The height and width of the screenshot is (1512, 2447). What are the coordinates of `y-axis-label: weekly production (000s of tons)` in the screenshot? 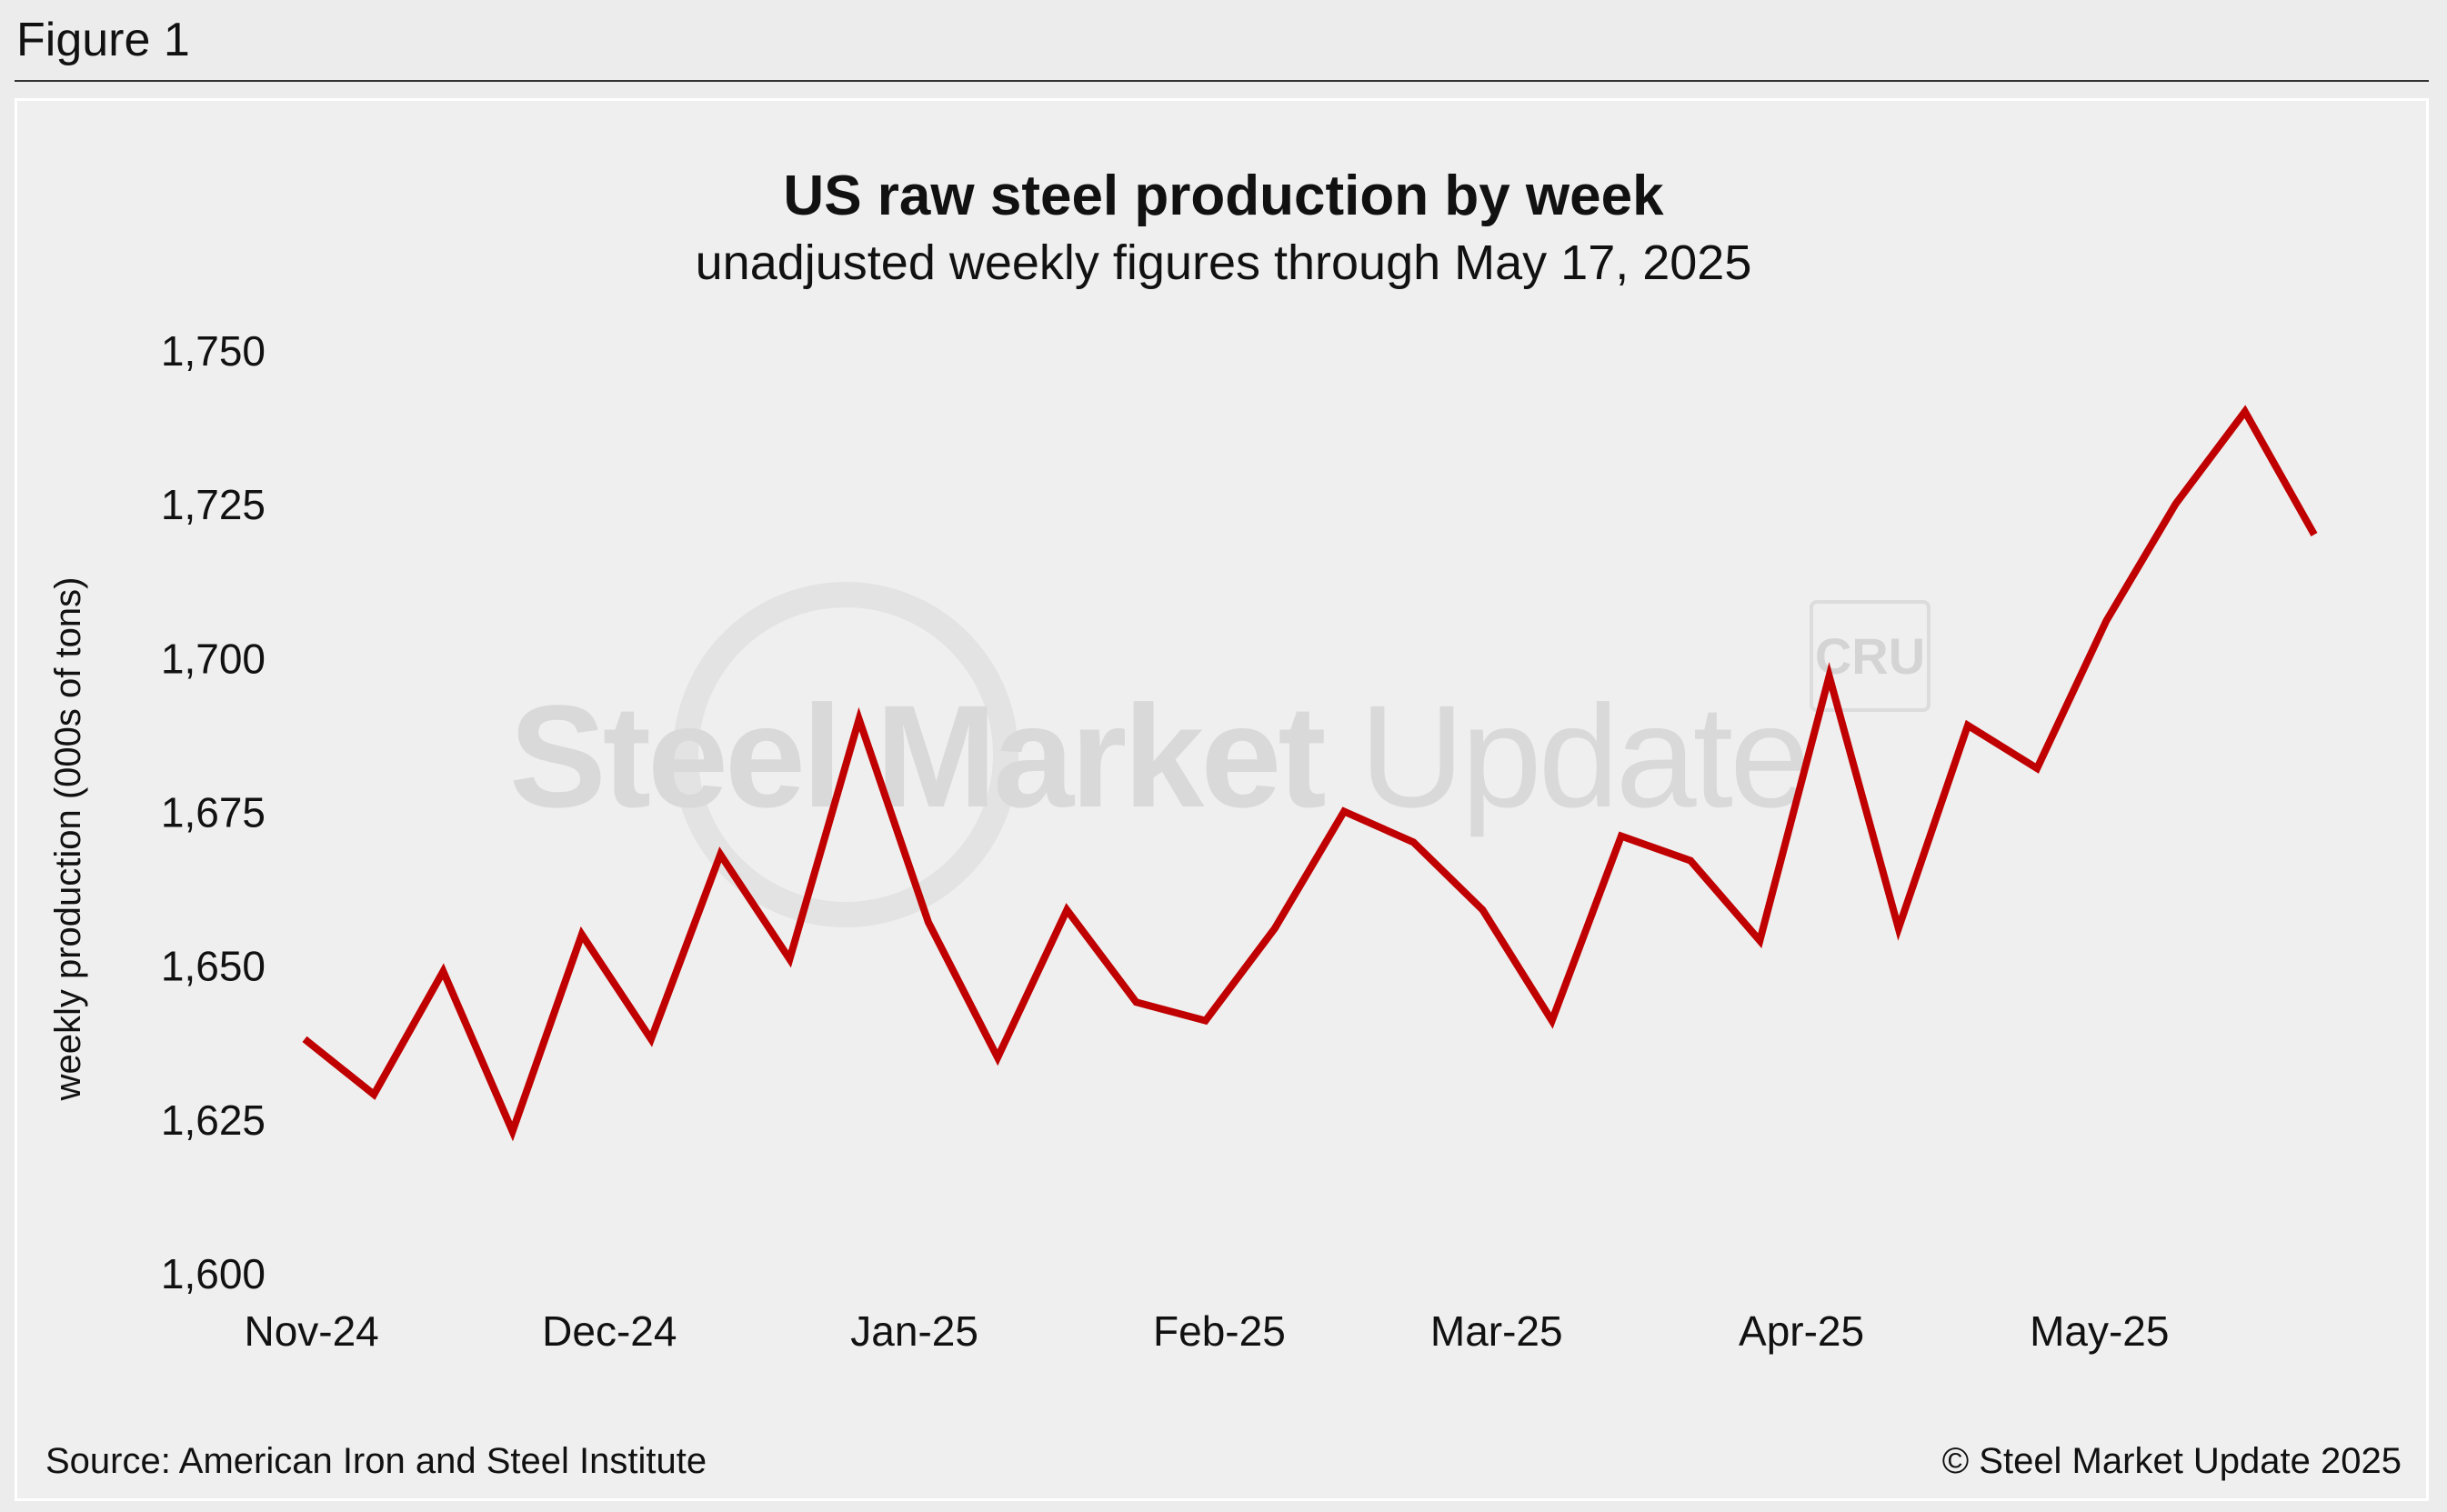 It's located at (68, 839).